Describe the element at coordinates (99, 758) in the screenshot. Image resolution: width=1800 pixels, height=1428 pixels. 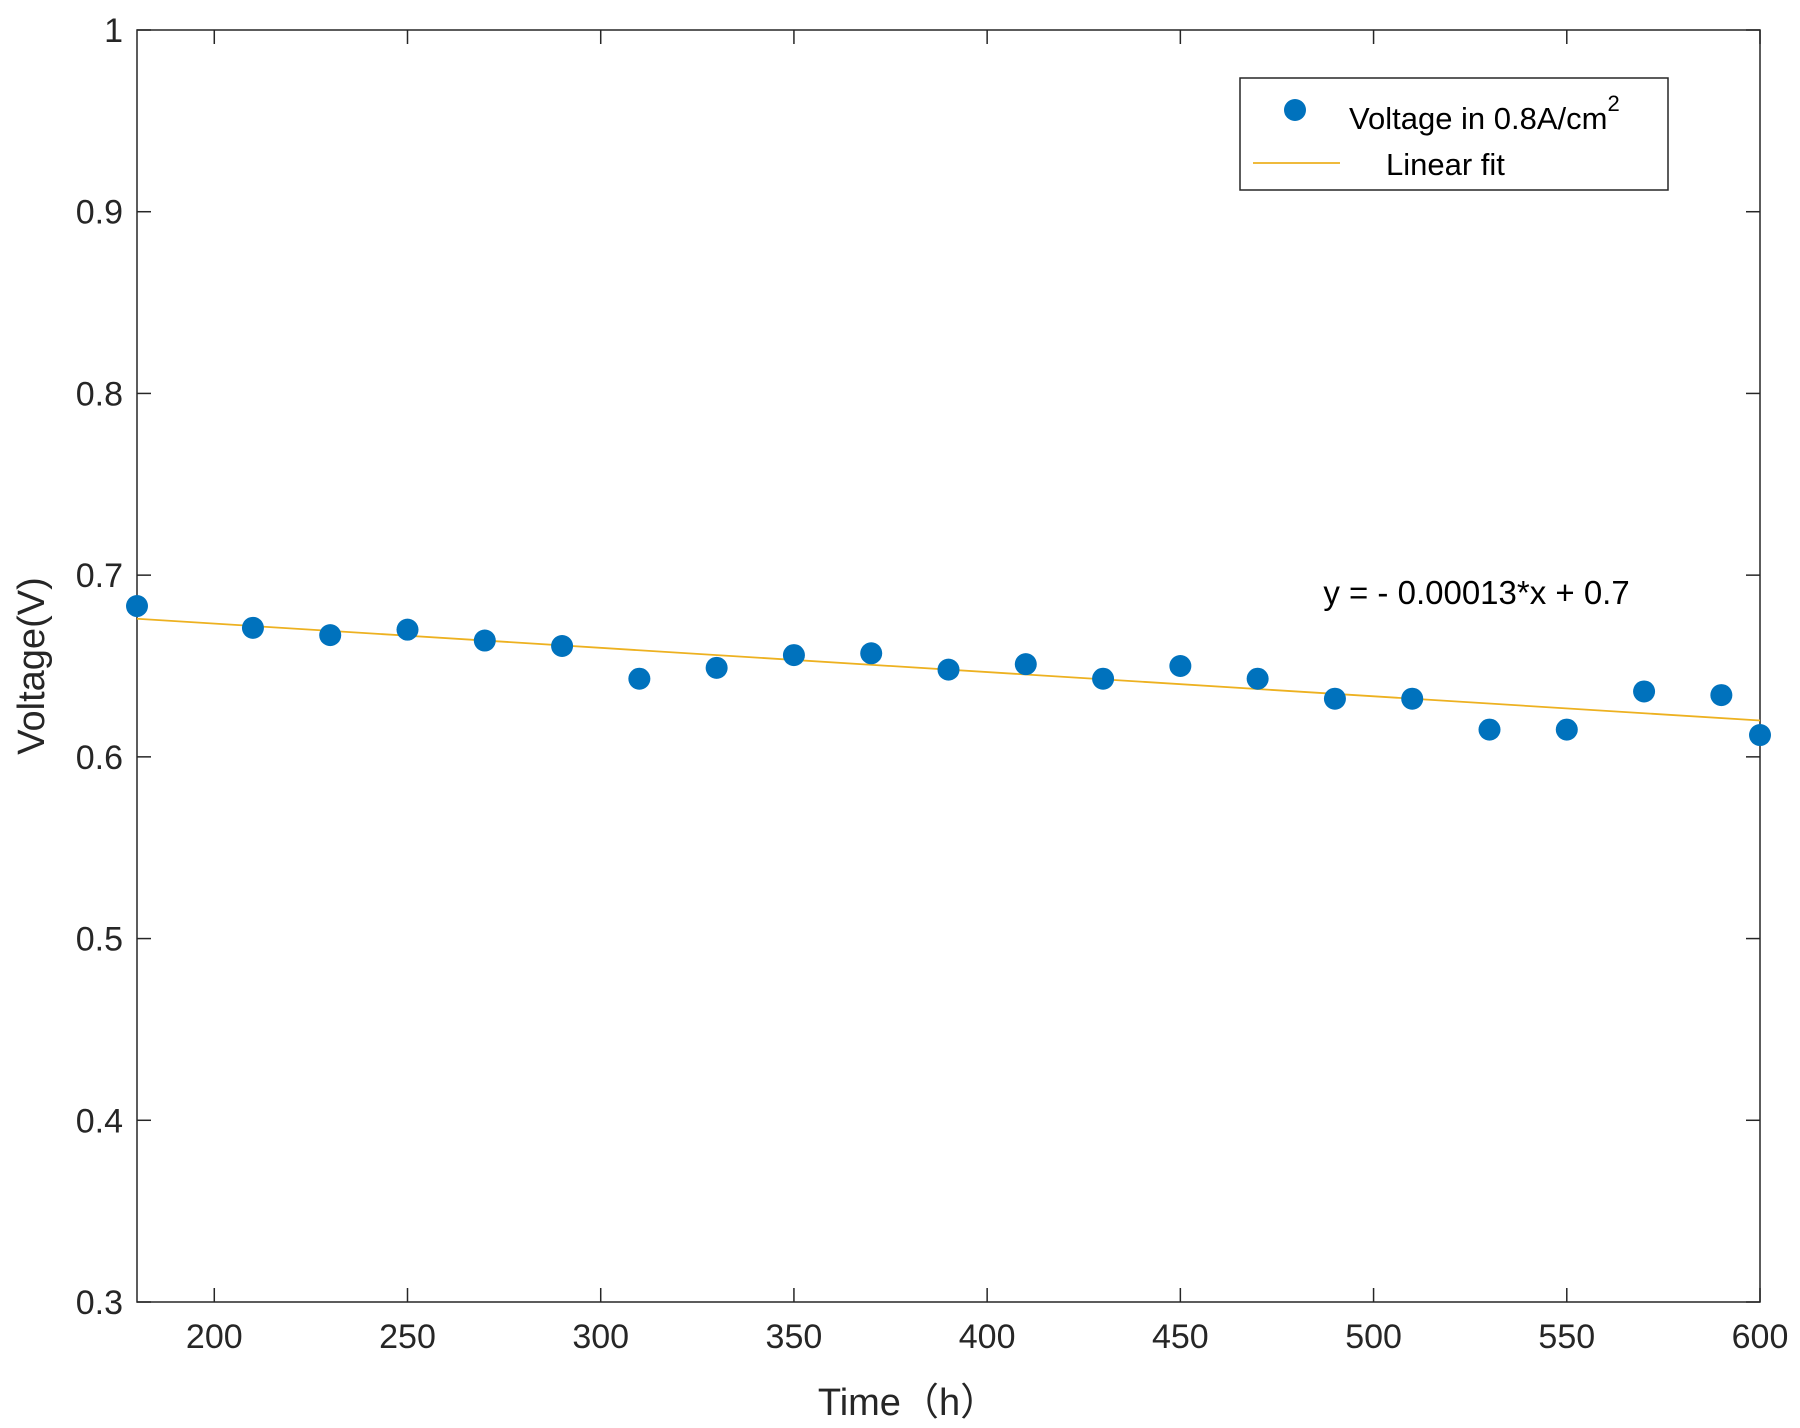
I see `y-tick-label: 0.6` at that location.